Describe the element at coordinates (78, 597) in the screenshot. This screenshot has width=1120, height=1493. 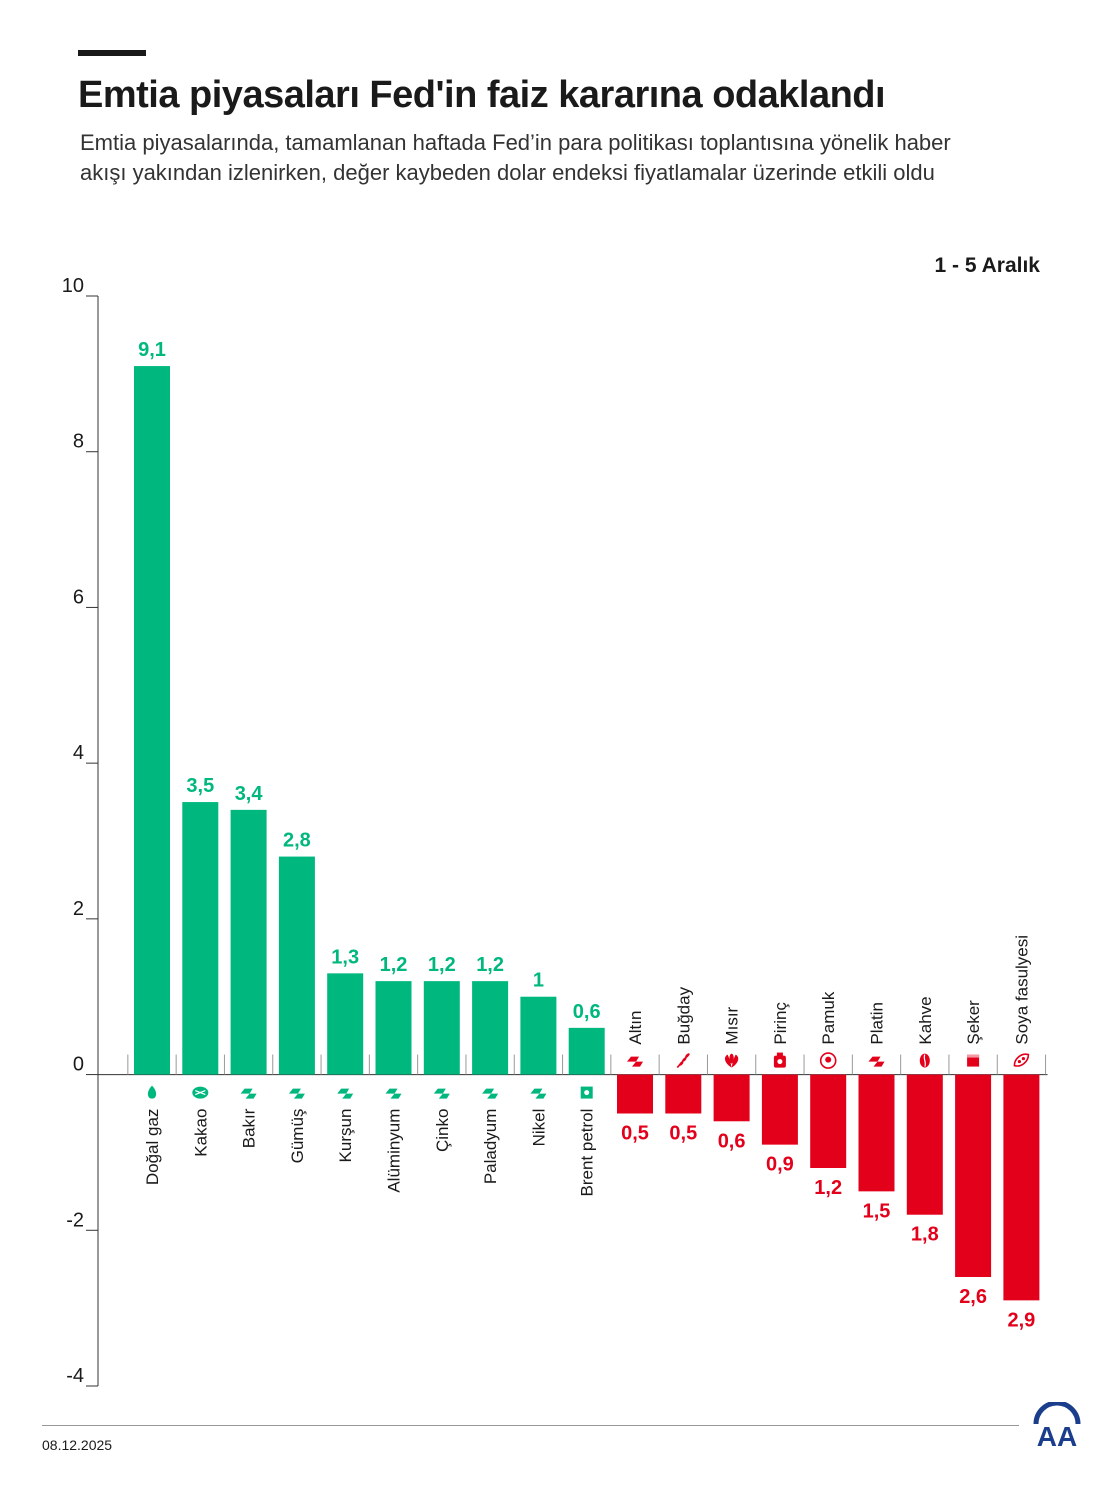
I see `y-tick-label: 6` at that location.